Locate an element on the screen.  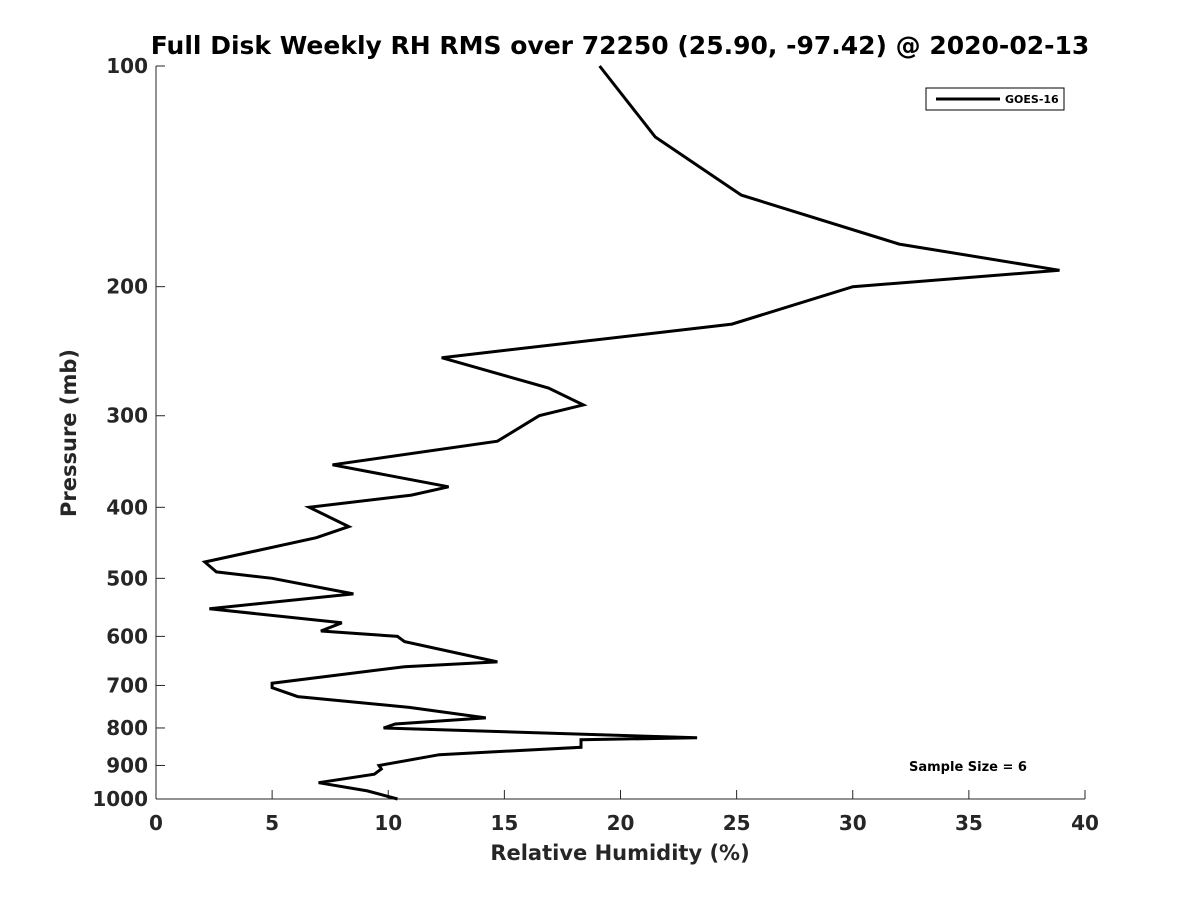
y-tick-label: 300 is located at coordinates (127, 416).